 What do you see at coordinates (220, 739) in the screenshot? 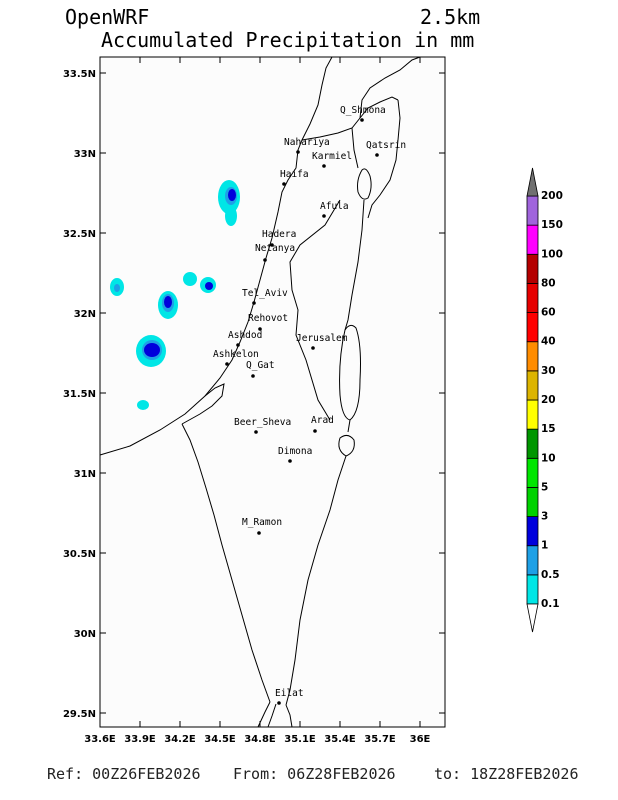
I see `x-tick-label: 34.5E` at bounding box center [220, 739].